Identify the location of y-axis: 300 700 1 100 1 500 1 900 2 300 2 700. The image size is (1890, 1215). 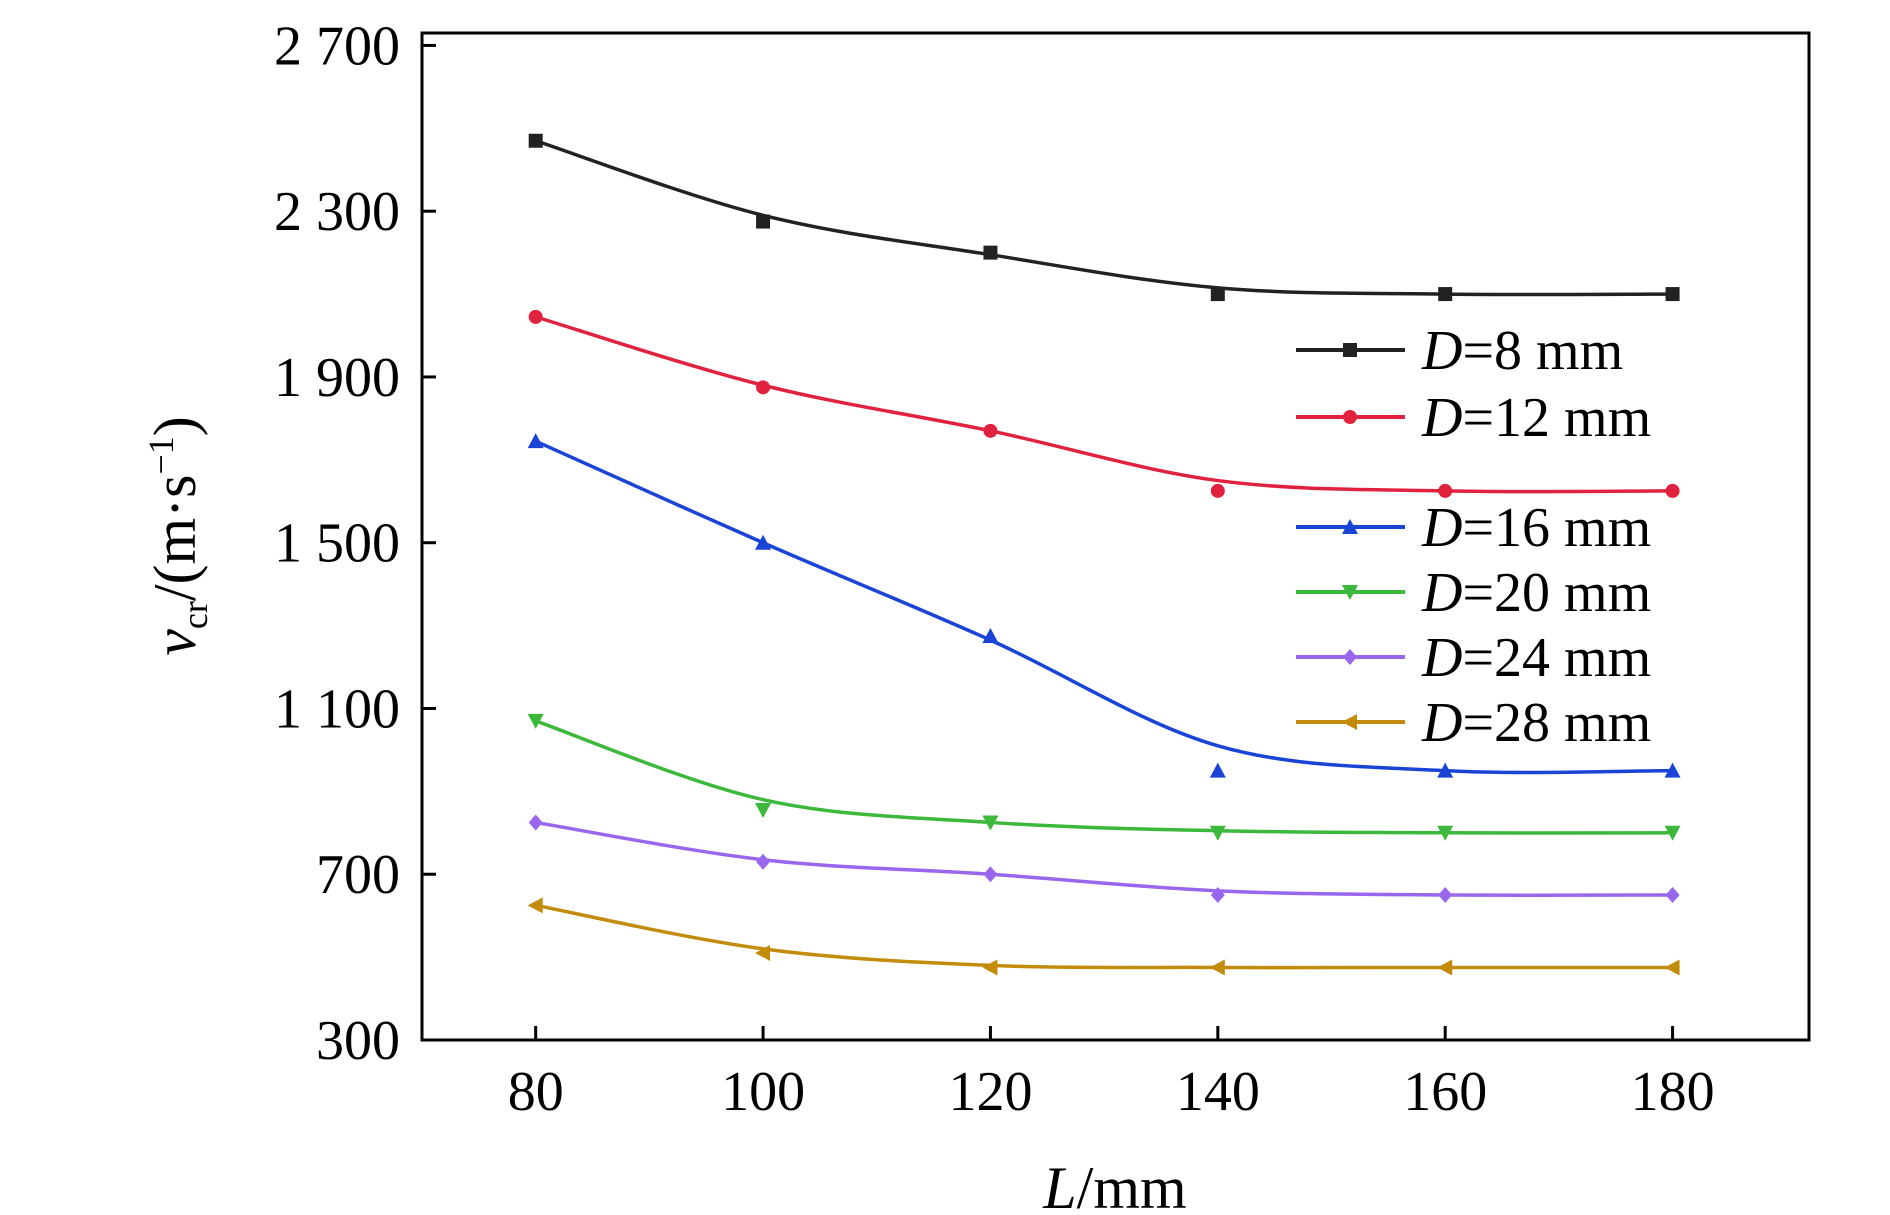
(355, 543).